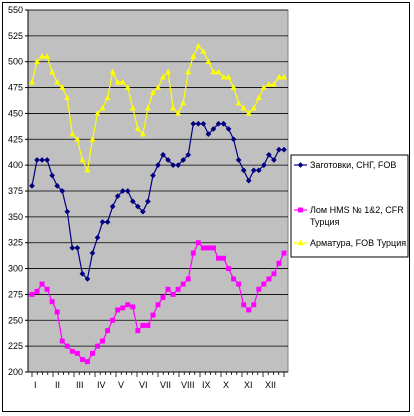 This screenshot has height=416, width=414. I want to click on x-tick-label: VII, so click(165, 385).